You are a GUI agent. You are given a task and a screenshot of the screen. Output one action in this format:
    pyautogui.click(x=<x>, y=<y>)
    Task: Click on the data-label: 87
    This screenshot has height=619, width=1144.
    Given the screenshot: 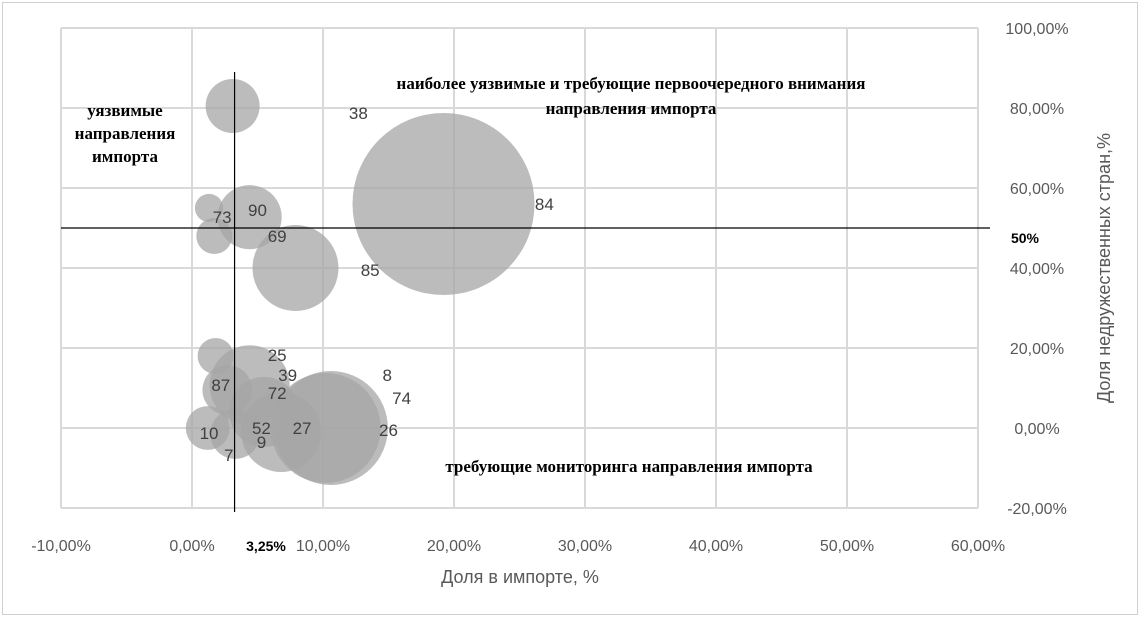 What is the action you would take?
    pyautogui.click(x=220, y=385)
    